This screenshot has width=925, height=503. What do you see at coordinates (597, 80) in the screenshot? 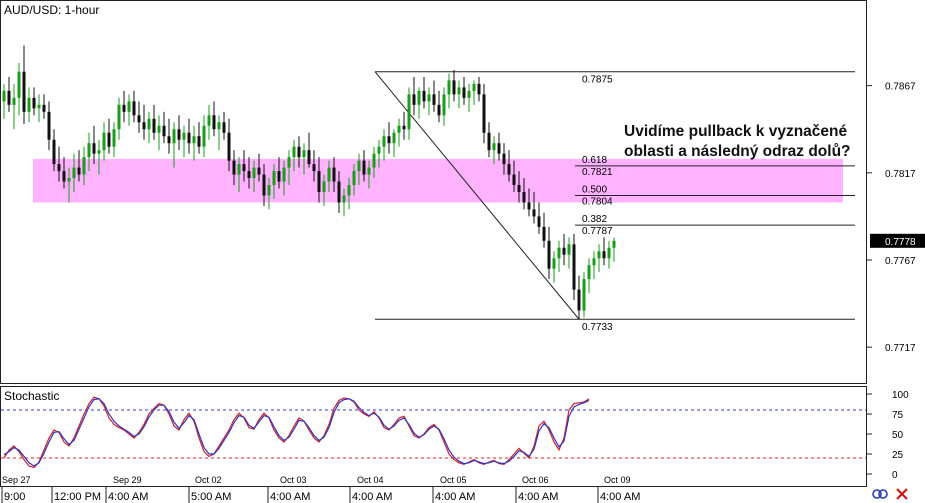
I see `fib-price-high: 0.7875` at bounding box center [597, 80].